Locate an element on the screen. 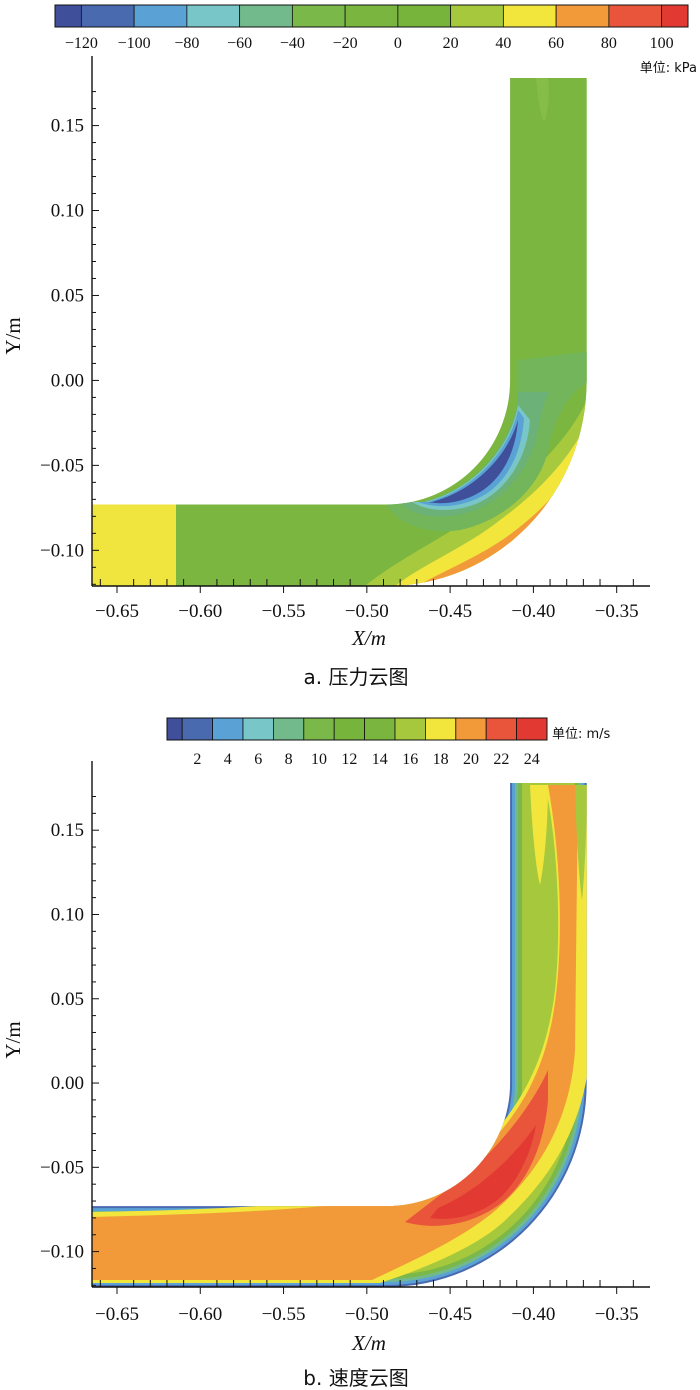  velocity-y-axis-label: Y/m is located at coordinates (13, 1039).